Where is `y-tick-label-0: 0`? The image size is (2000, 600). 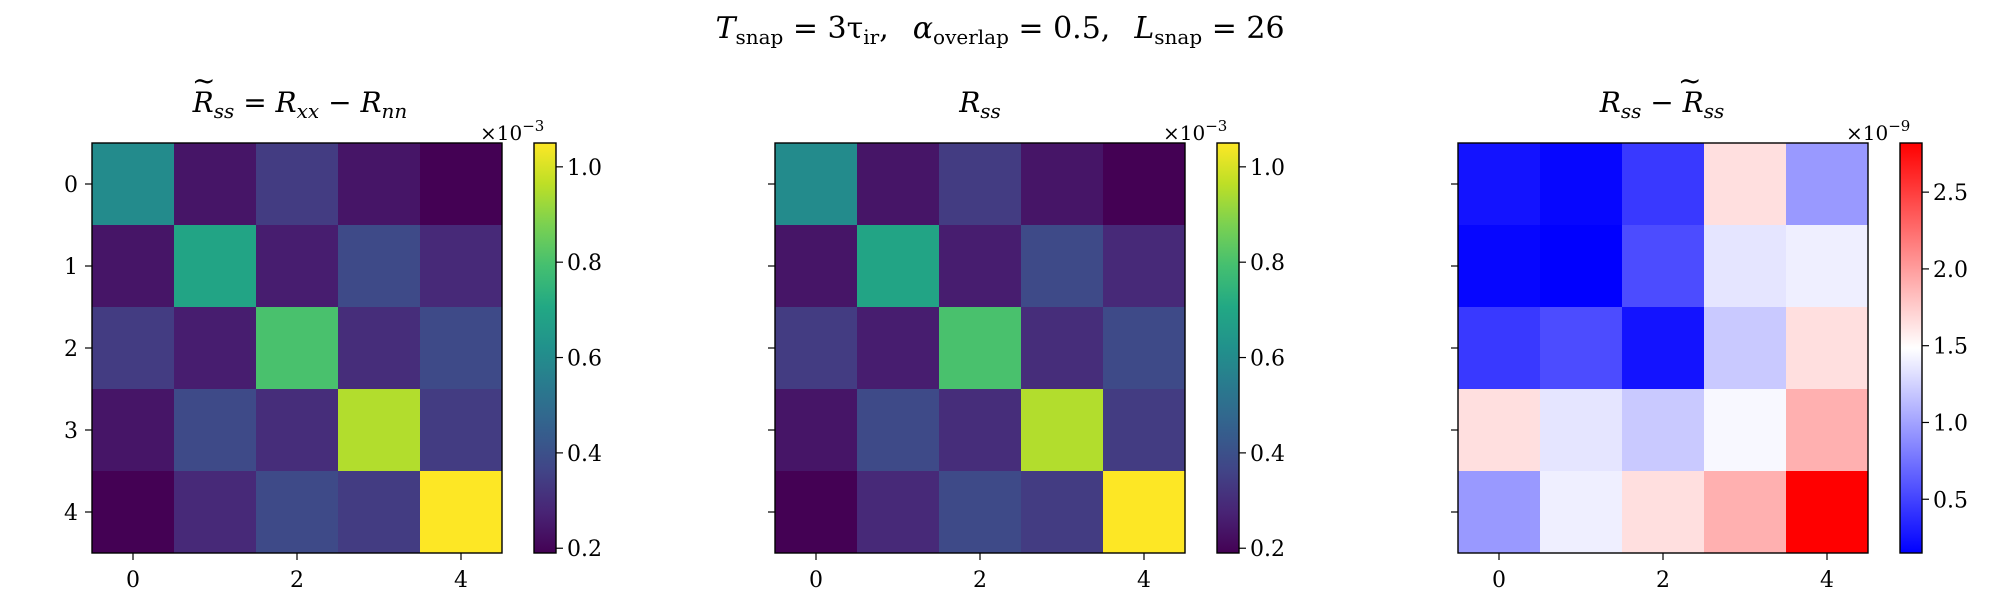 y-tick-label-0: 0 is located at coordinates (71, 185).